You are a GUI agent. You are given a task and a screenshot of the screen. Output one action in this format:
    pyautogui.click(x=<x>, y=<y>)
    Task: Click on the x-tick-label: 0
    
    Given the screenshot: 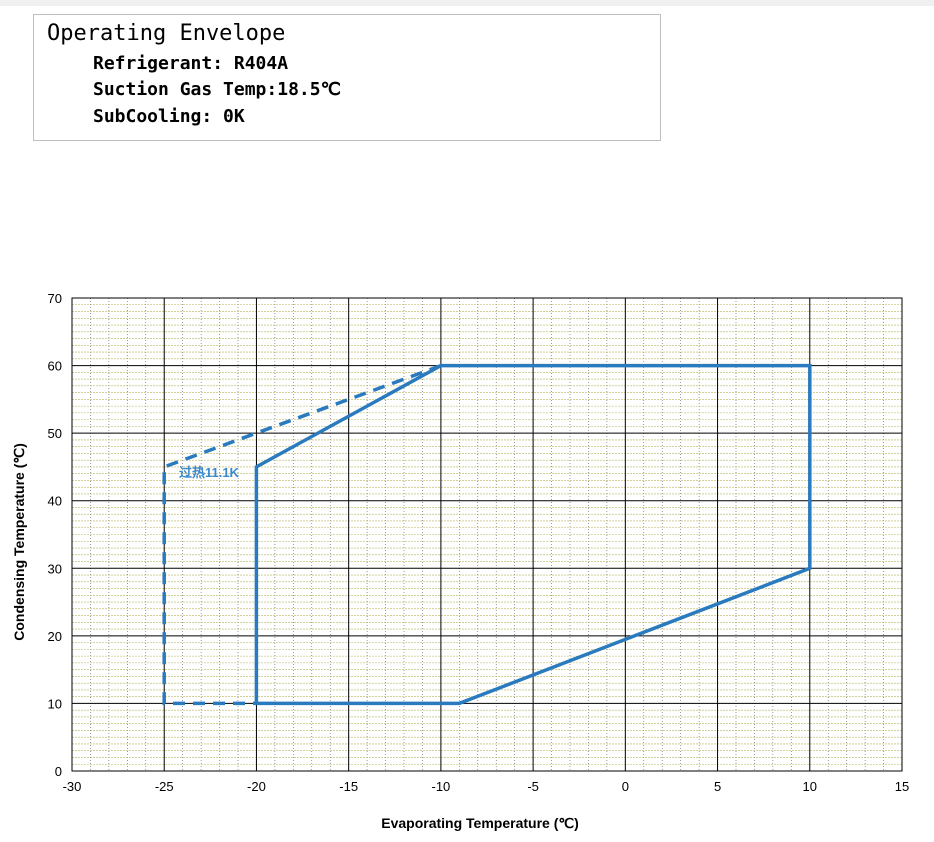 What is the action you would take?
    pyautogui.click(x=625, y=786)
    